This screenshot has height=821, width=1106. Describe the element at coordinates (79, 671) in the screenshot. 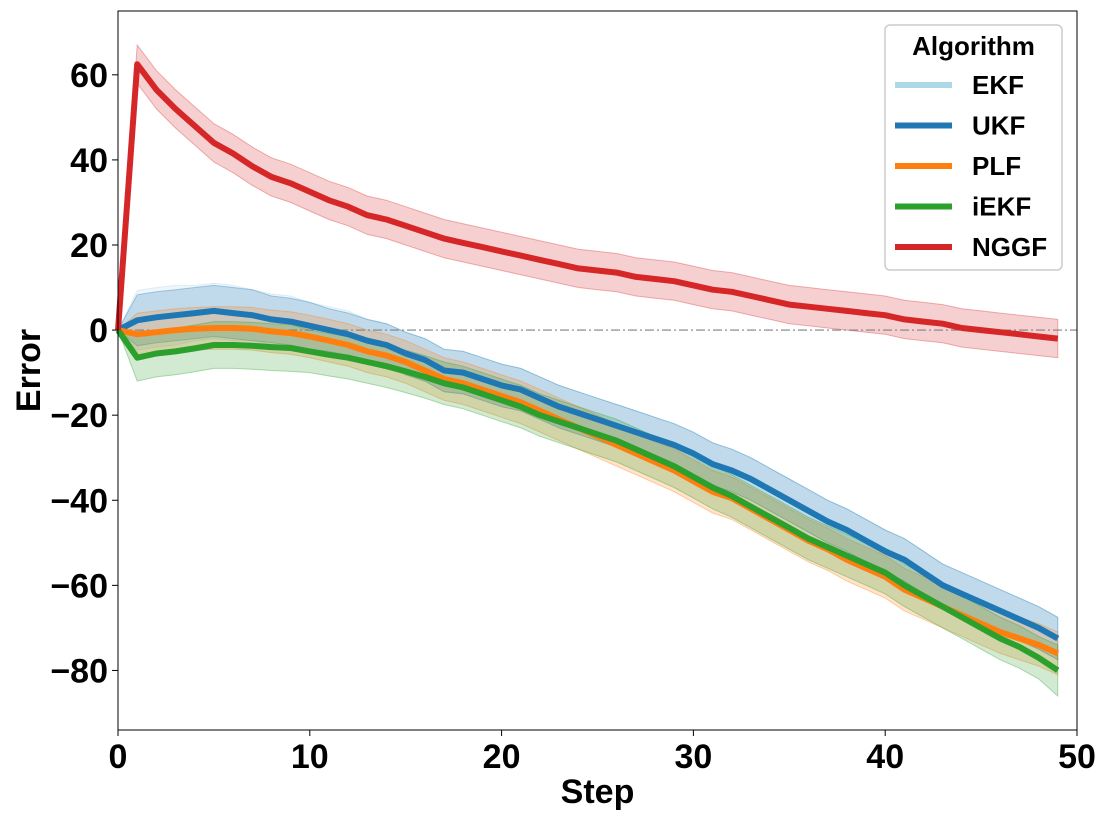

I see `y-tick-label: −80` at that location.